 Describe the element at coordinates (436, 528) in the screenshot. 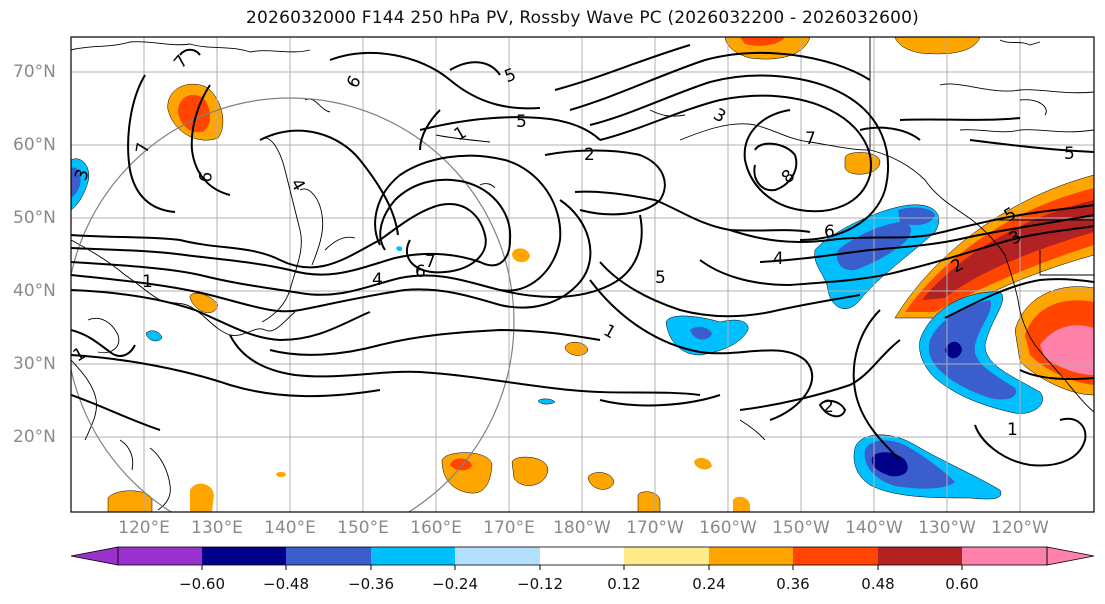

I see `lon-label: 160°E` at that location.